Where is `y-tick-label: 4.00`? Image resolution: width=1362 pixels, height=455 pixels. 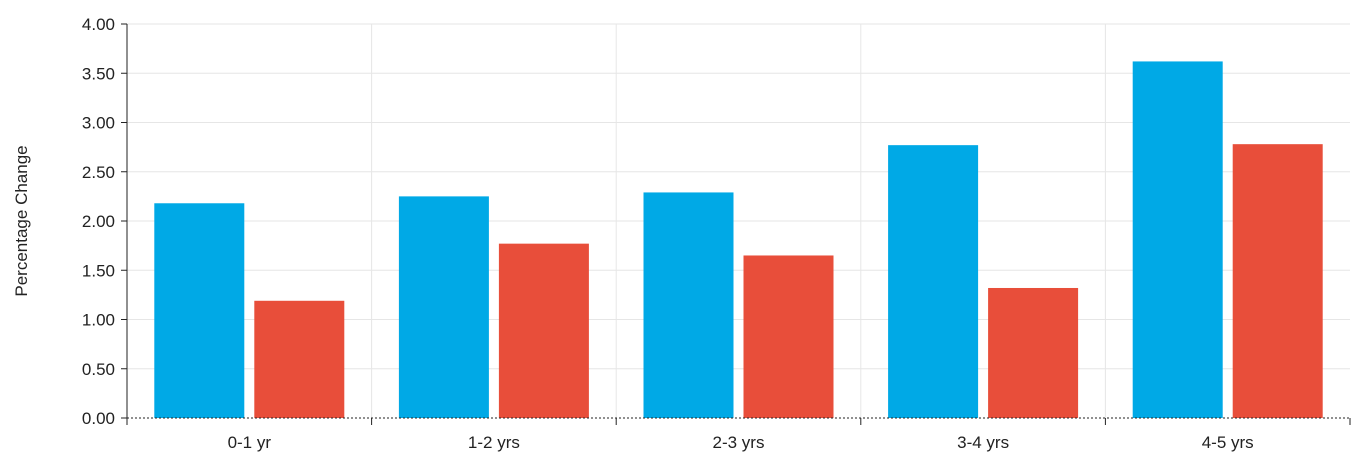
y-tick-label: 4.00 is located at coordinates (98, 24).